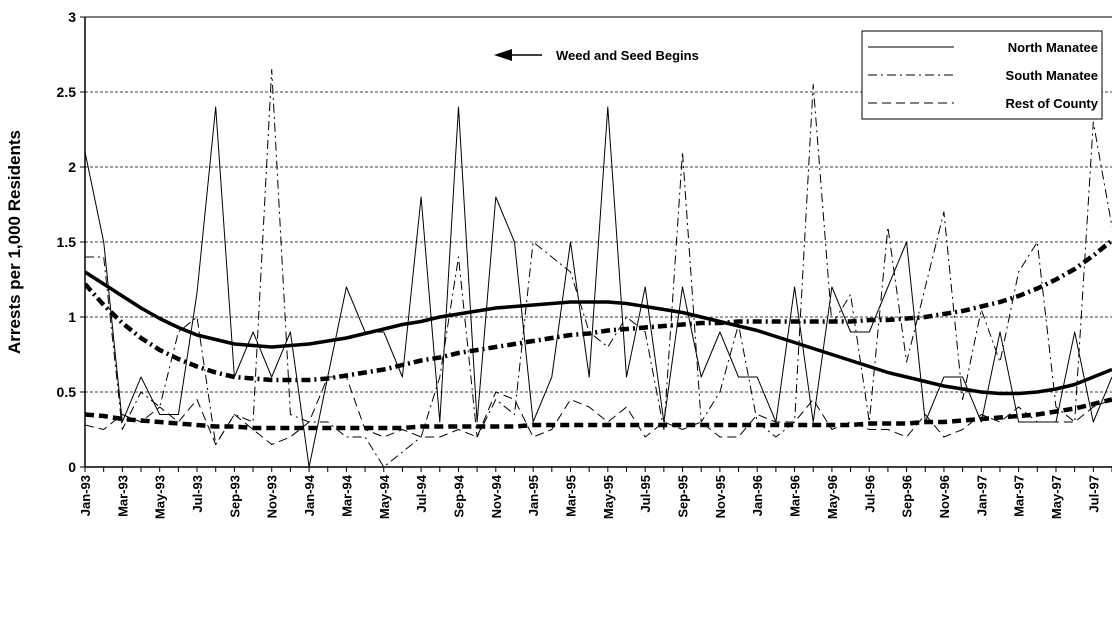 This screenshot has height=638, width=1112. What do you see at coordinates (518, 55) in the screenshot?
I see `annotation-arrow` at bounding box center [518, 55].